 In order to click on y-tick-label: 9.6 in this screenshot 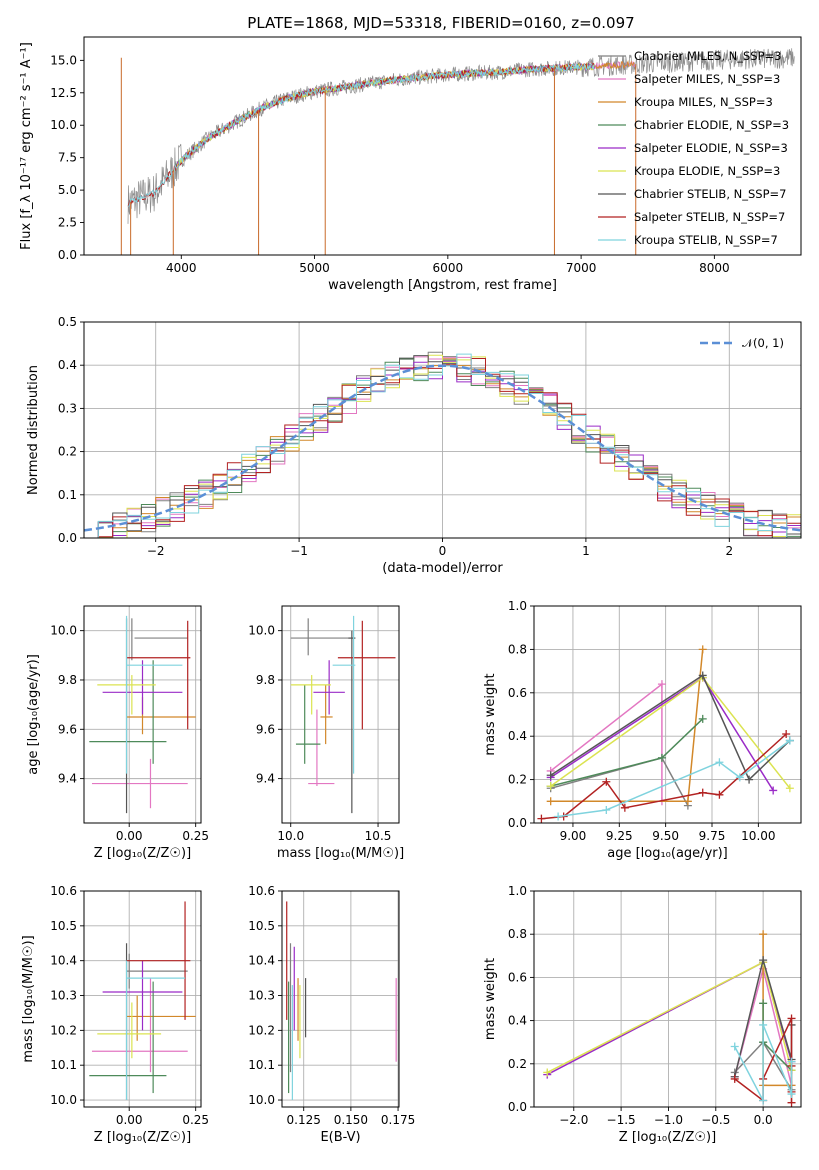, I will do `click(67, 729)`.